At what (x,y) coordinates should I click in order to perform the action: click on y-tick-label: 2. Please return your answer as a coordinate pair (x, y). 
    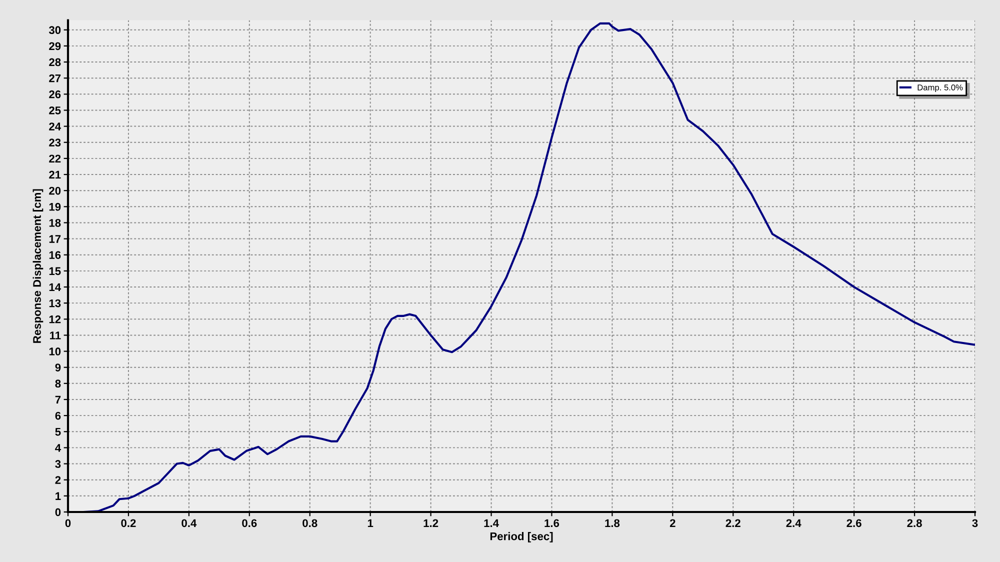
    Looking at the image, I should click on (58, 480).